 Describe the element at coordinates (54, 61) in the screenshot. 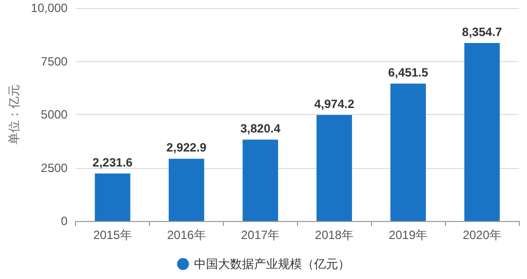

I see `y-tick-label: 7500` at that location.